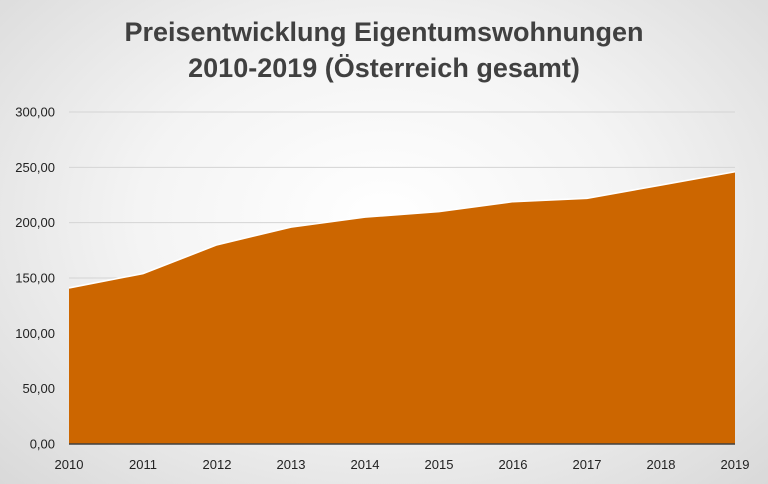 Image resolution: width=768 pixels, height=484 pixels. I want to click on x-tick-label: 2014, so click(365, 464).